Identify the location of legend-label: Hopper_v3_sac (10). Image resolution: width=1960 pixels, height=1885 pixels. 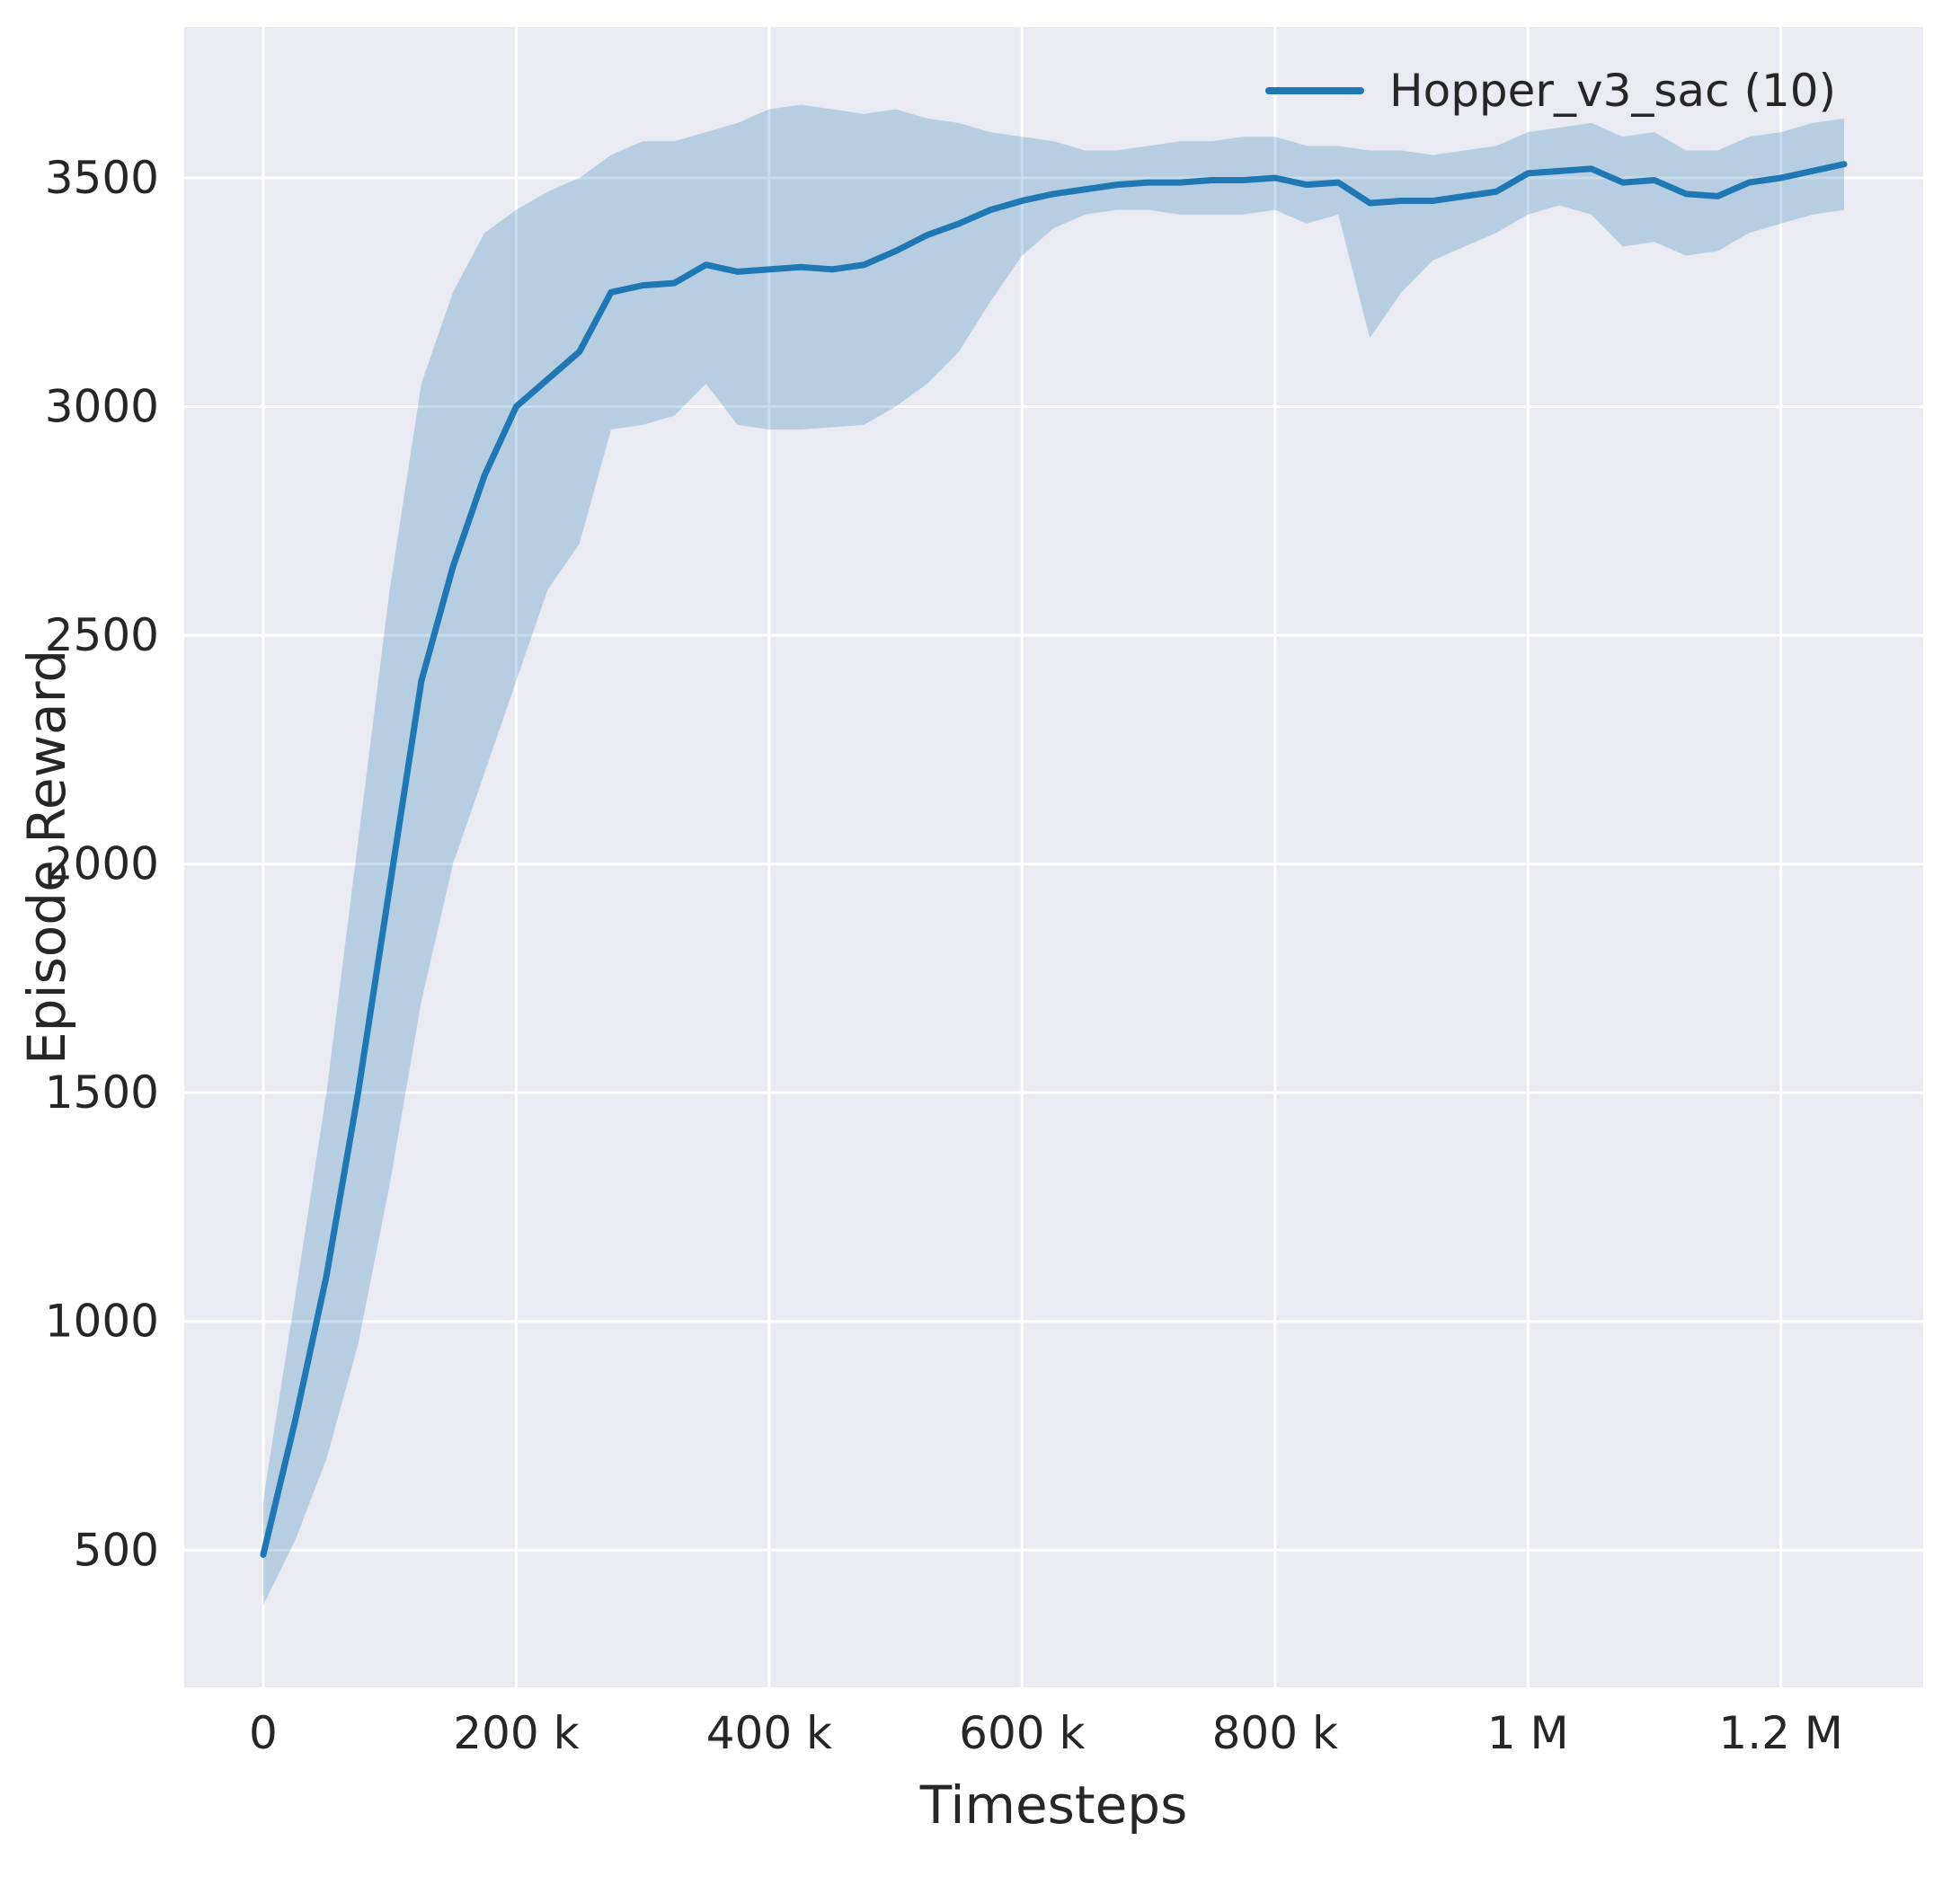
(1613, 91).